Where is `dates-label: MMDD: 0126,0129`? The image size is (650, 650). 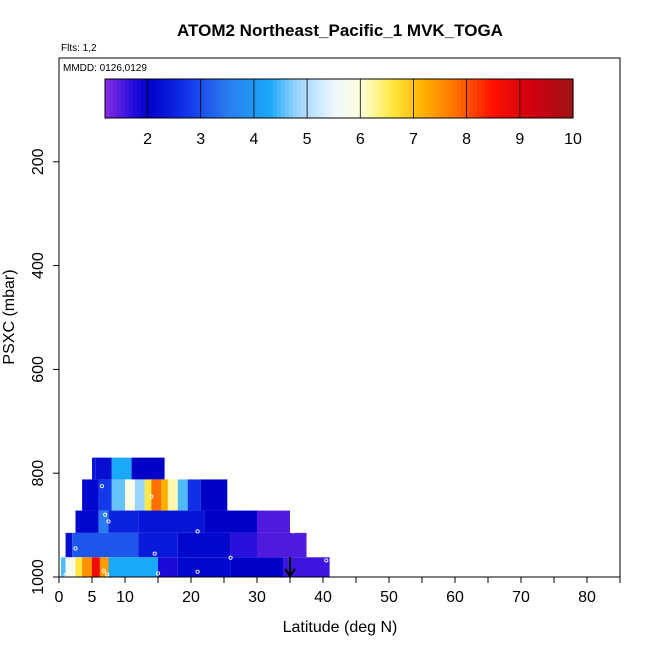 dates-label: MMDD: 0126,0129 is located at coordinates (105, 68).